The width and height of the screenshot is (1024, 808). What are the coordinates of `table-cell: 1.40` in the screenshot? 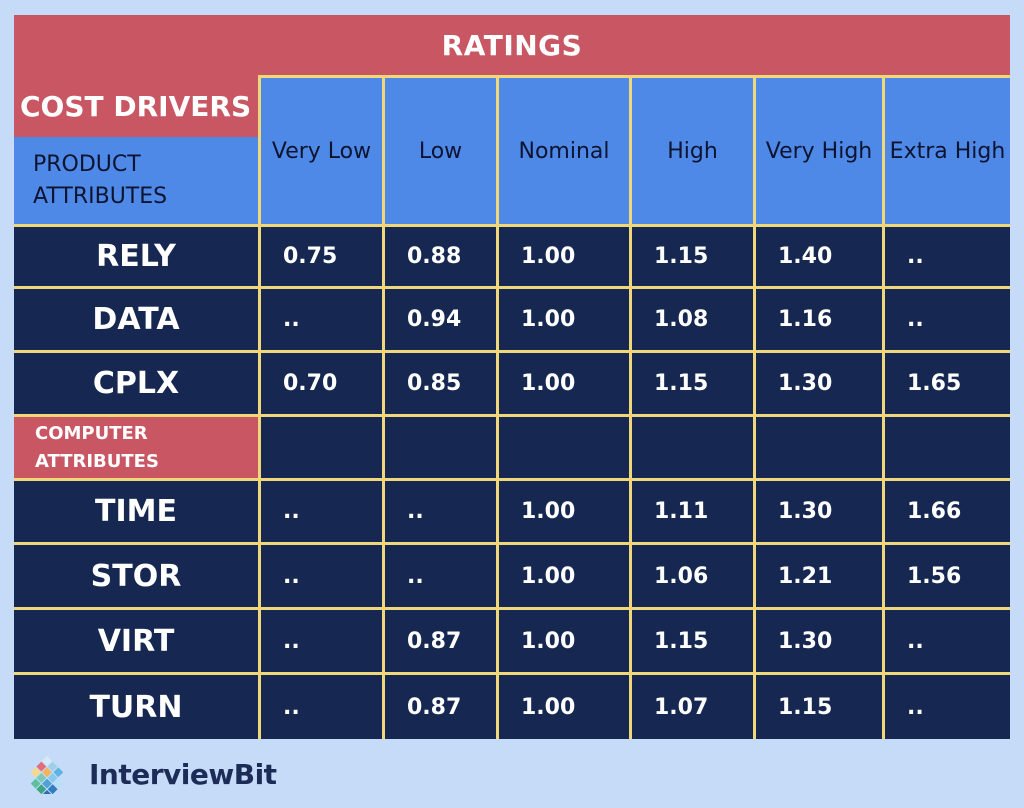 It's located at (819, 256).